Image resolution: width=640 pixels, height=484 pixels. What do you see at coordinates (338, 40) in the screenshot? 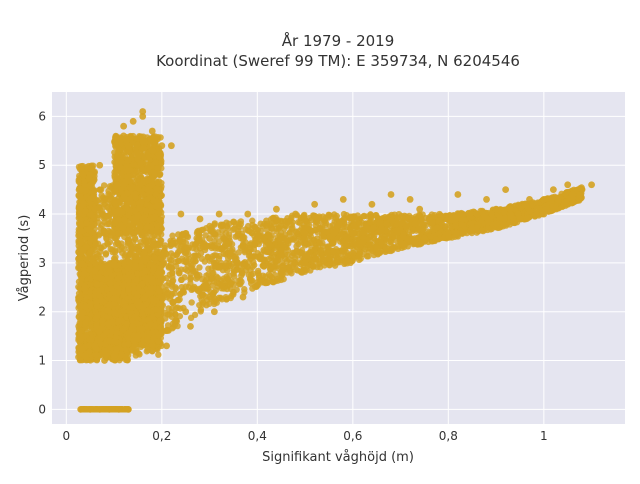
I see `chart-title-line1: År 1979 - 2019` at bounding box center [338, 40].